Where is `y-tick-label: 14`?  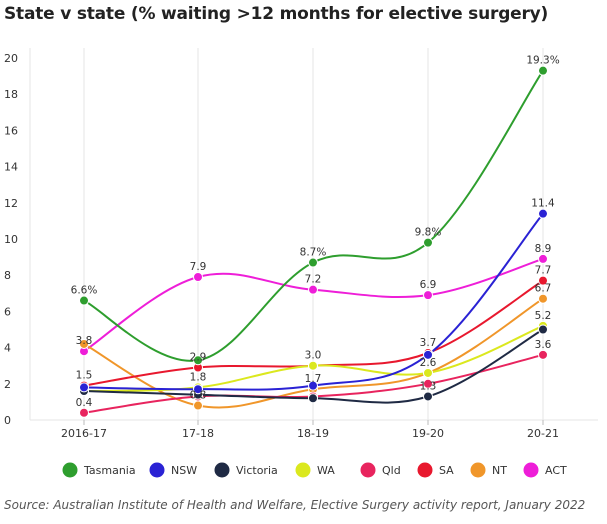
y-tick-label: 14 is located at coordinates (11, 167).